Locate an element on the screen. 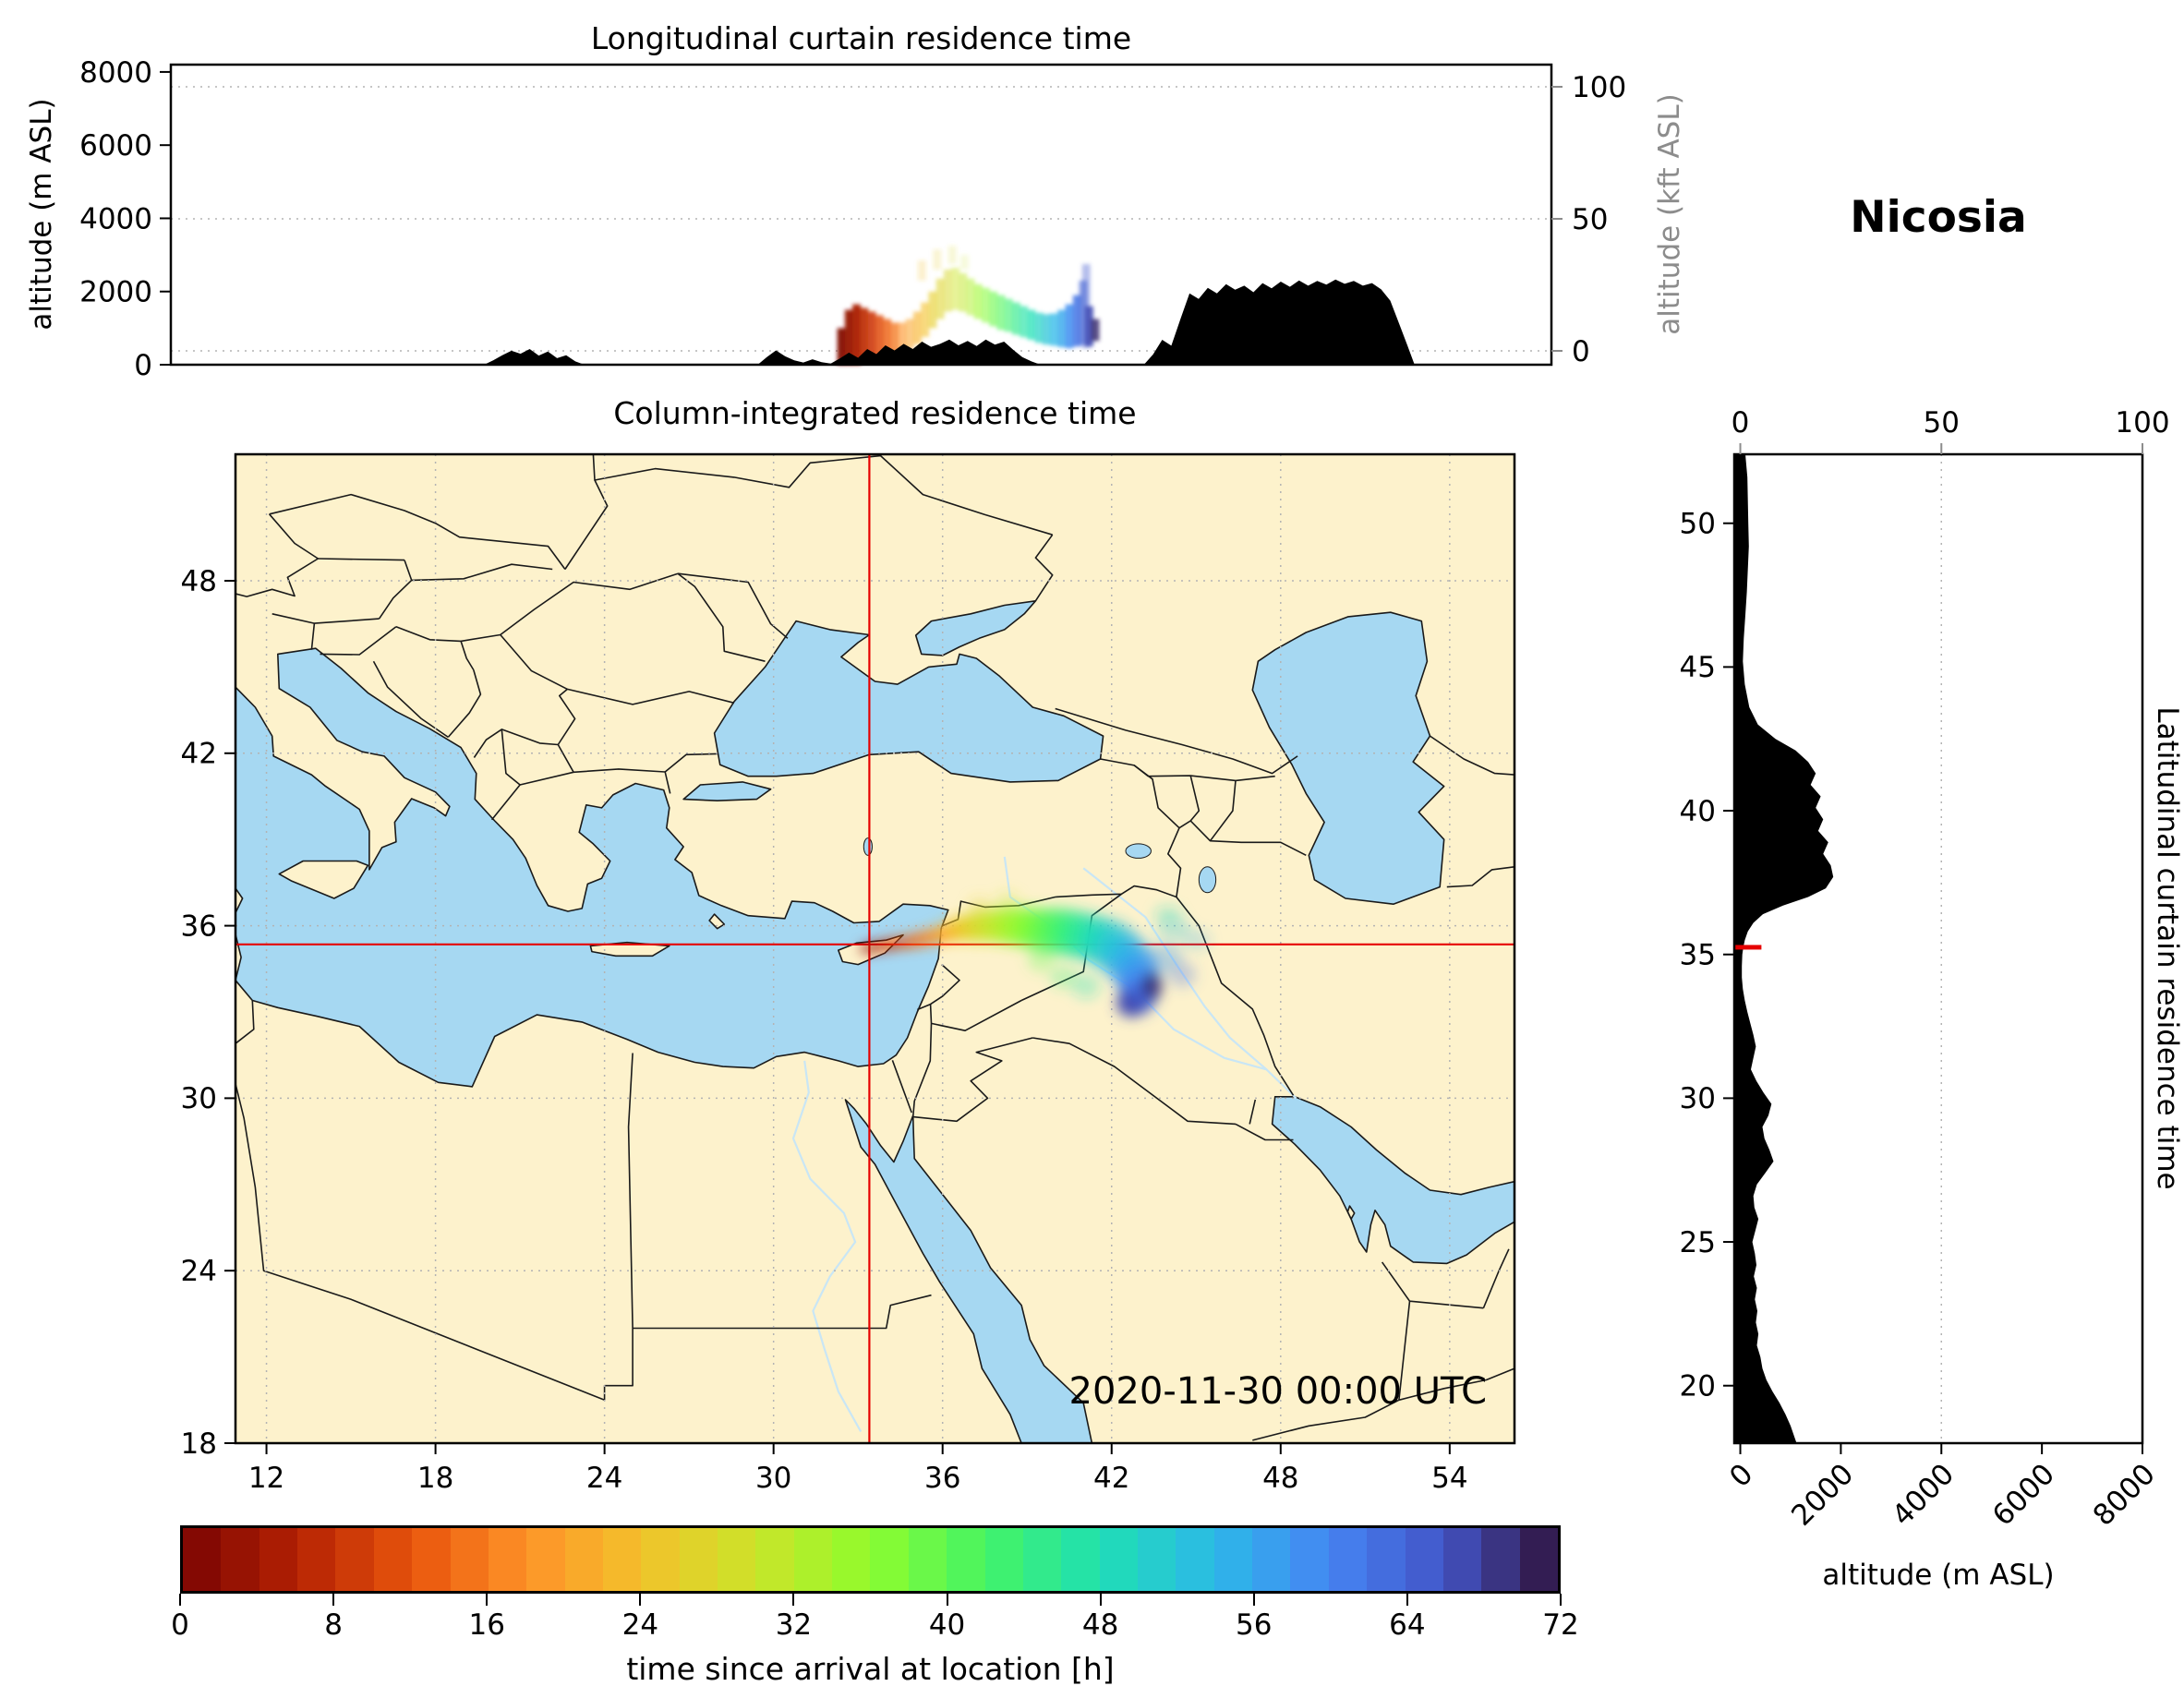 The image size is (2184, 1698). svg-text: 12 is located at coordinates (266, 1478).